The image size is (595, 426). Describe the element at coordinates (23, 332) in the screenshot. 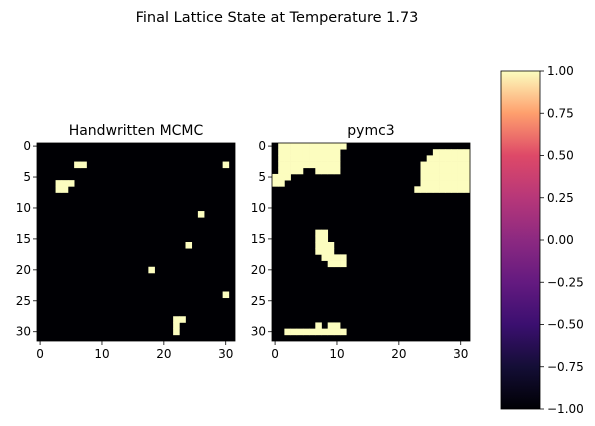

I see `y-tick-label: 30` at that location.